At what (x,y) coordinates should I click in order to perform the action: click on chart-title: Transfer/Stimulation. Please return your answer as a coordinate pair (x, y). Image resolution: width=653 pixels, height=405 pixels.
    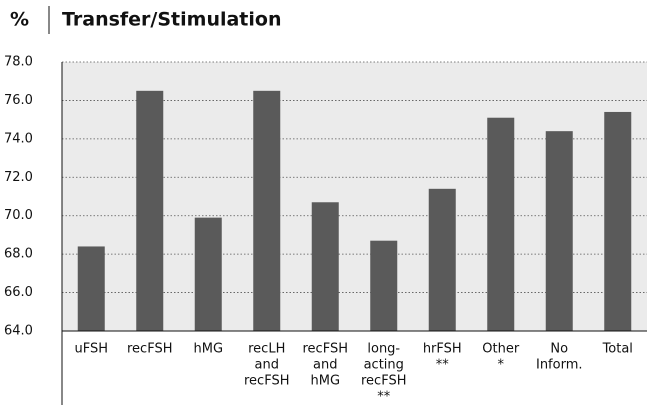
    Looking at the image, I should click on (171, 20).